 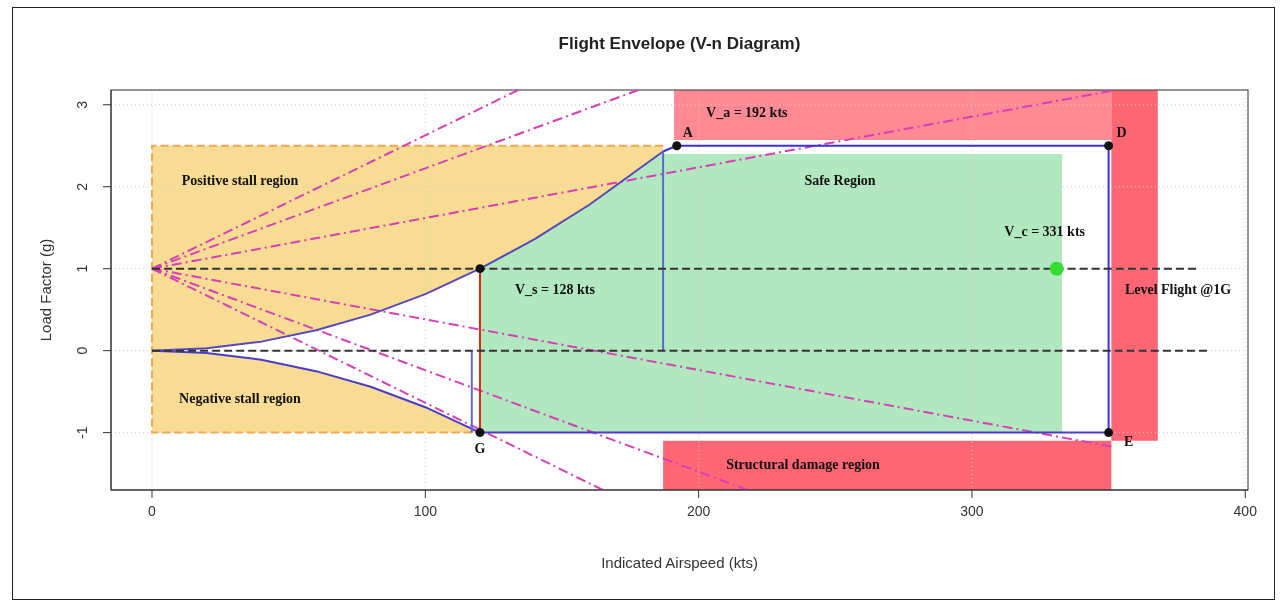 What do you see at coordinates (1045, 232) in the screenshot?
I see `annotation: V_c = 331 kts` at bounding box center [1045, 232].